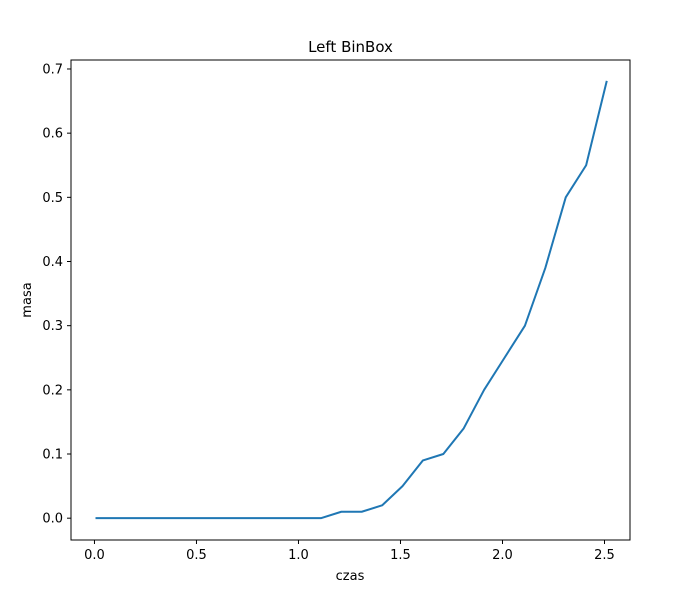 The width and height of the screenshot is (700, 600). I want to click on x-axis-label: czas, so click(350, 576).